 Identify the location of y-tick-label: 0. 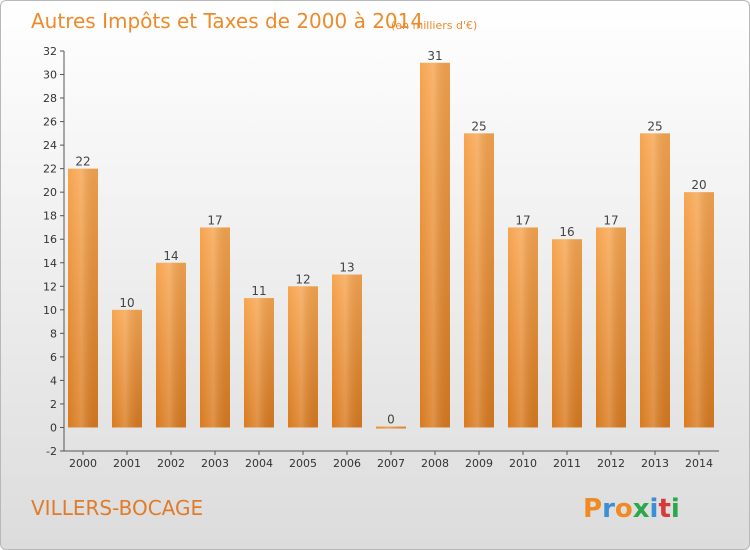
(53, 427).